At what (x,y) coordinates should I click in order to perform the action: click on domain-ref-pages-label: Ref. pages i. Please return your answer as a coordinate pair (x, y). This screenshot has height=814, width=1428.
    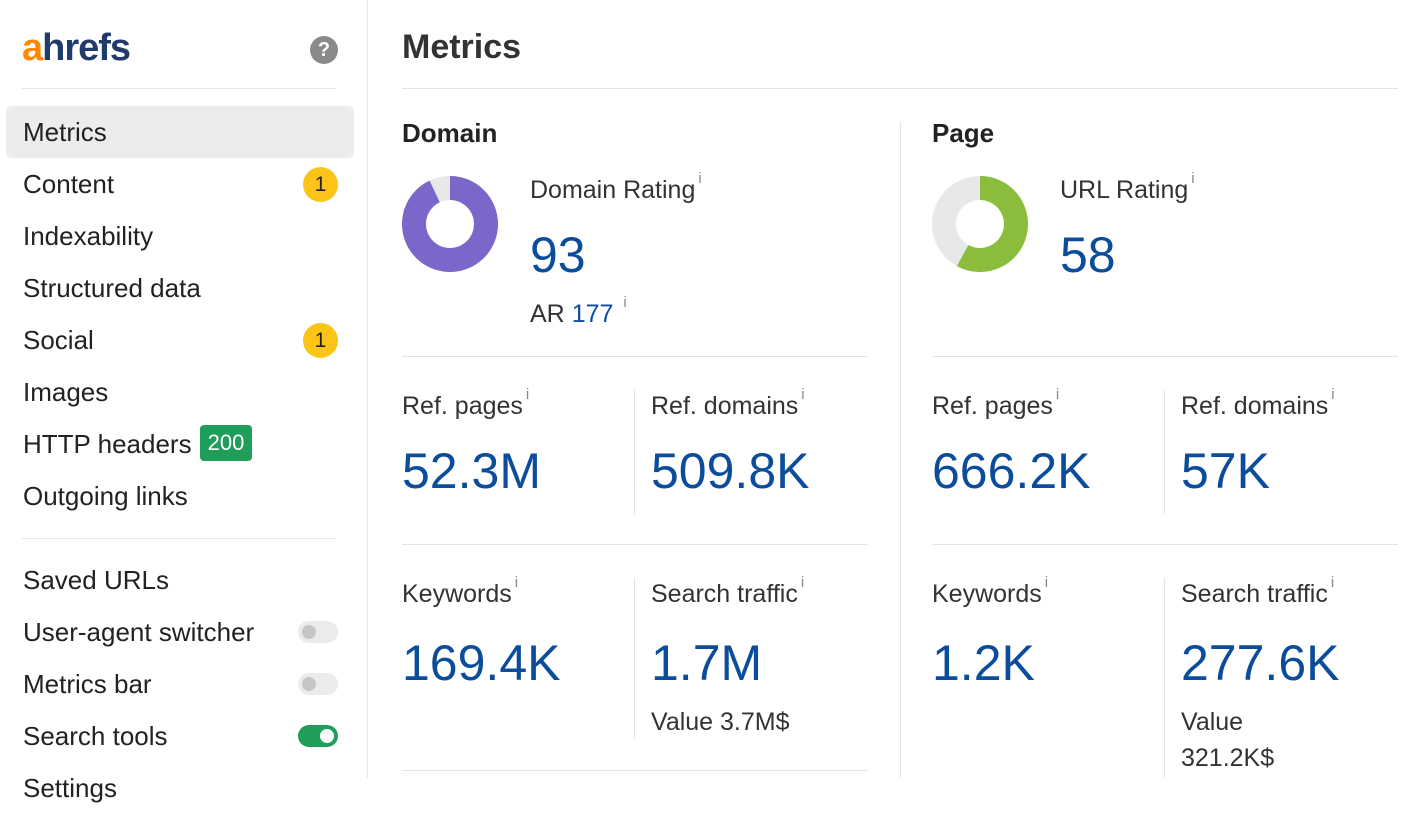
    Looking at the image, I should click on (466, 403).